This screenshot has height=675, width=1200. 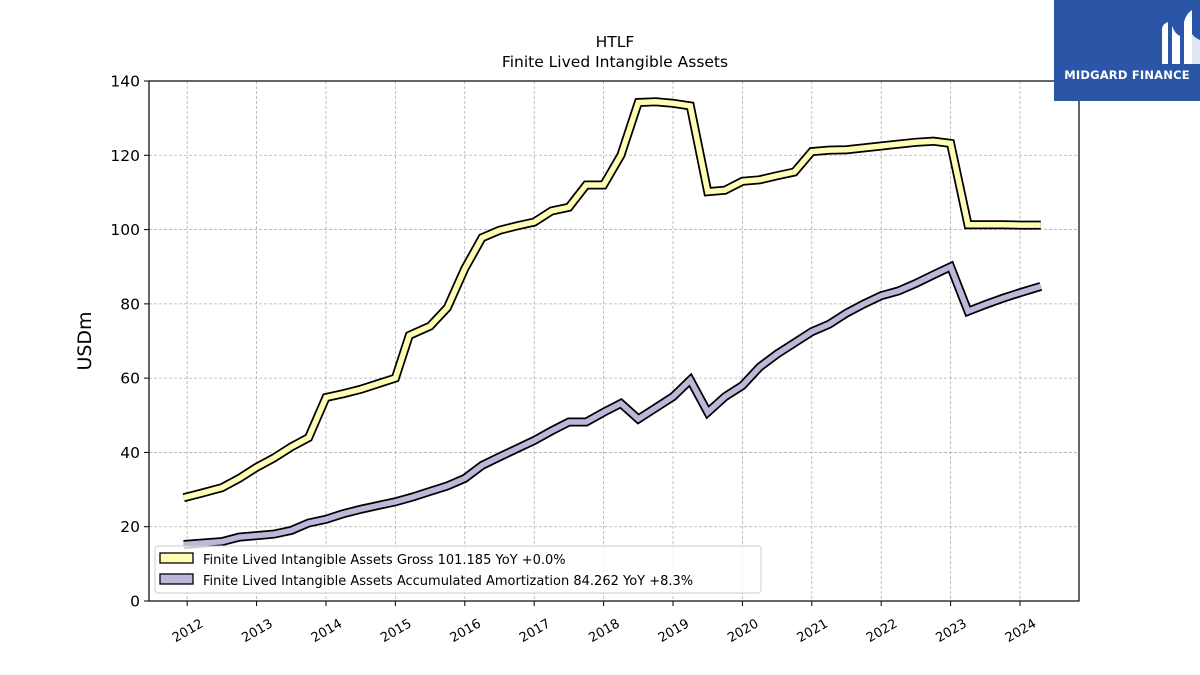 What do you see at coordinates (125, 82) in the screenshot?
I see `y-tick-label: 140` at bounding box center [125, 82].